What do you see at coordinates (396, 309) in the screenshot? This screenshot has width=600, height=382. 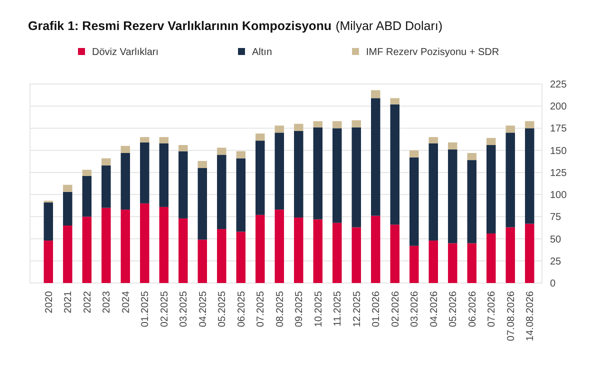 I see `x-tick-label: 02.2026` at bounding box center [396, 309].